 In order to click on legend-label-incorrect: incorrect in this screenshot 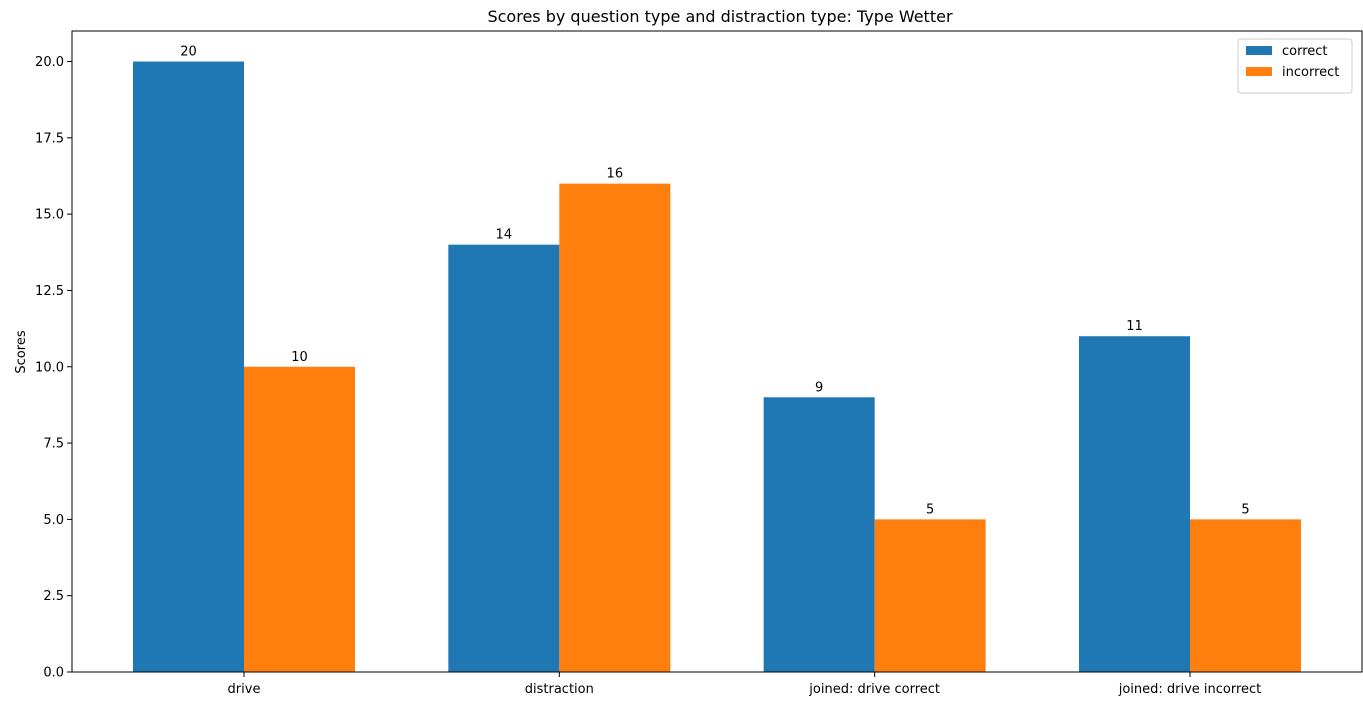, I will do `click(1310, 72)`.